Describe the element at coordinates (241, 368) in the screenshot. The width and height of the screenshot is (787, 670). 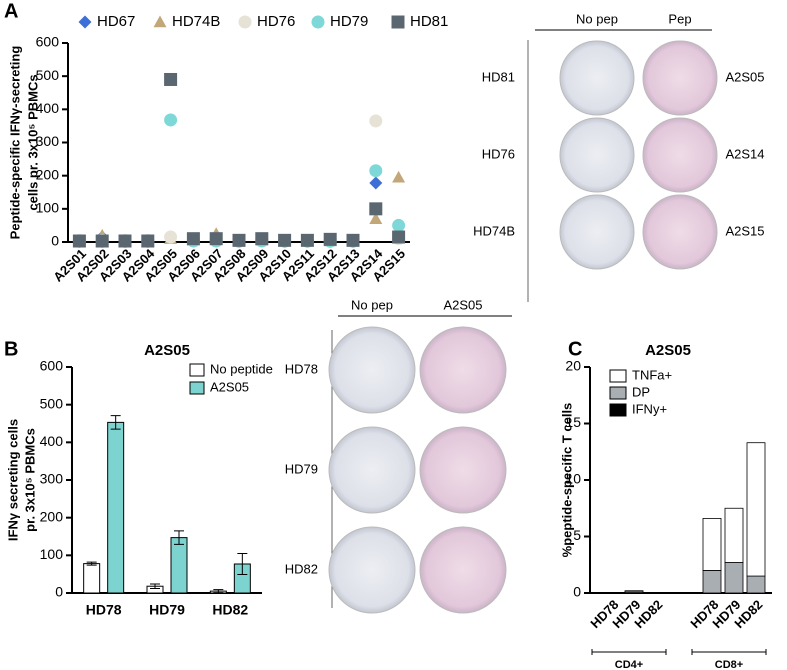
I see `legend-label: No peptide` at that location.